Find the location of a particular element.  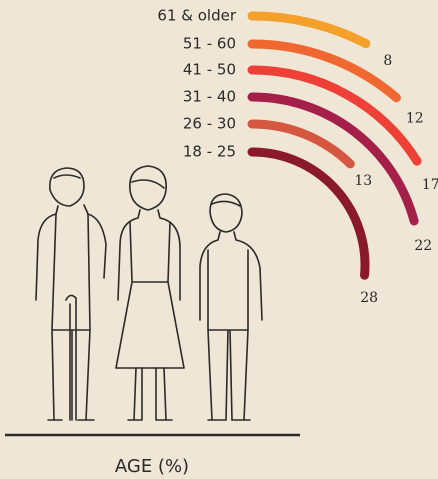

value-label: 17 is located at coordinates (430, 185).